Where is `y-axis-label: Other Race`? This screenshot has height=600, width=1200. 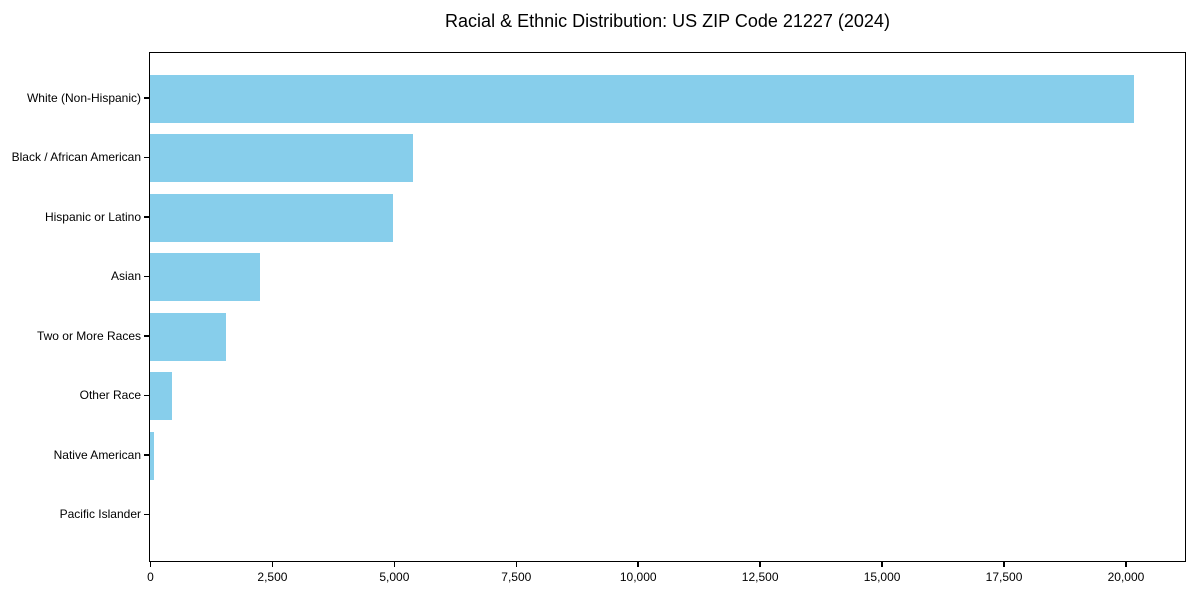 y-axis-label: Other Race is located at coordinates (110, 395).